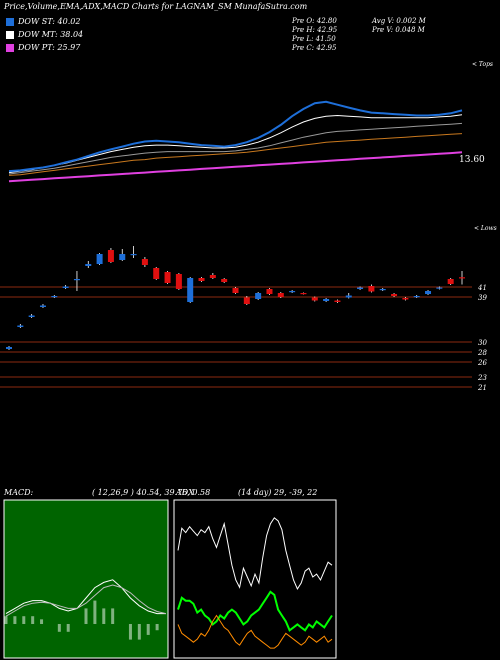 The image size is (500, 660). I want to click on macd-background, so click(86, 579).